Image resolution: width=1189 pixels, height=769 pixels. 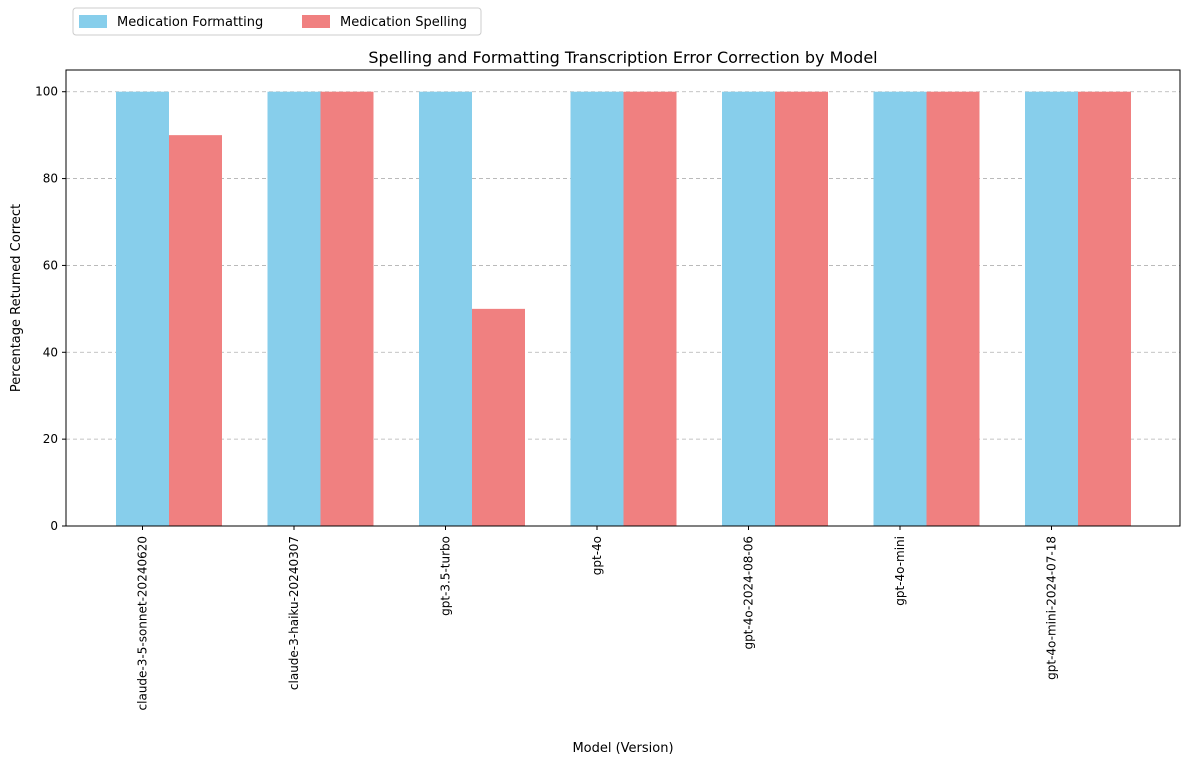 What do you see at coordinates (50, 265) in the screenshot?
I see `y-tick-label: 60` at bounding box center [50, 265].